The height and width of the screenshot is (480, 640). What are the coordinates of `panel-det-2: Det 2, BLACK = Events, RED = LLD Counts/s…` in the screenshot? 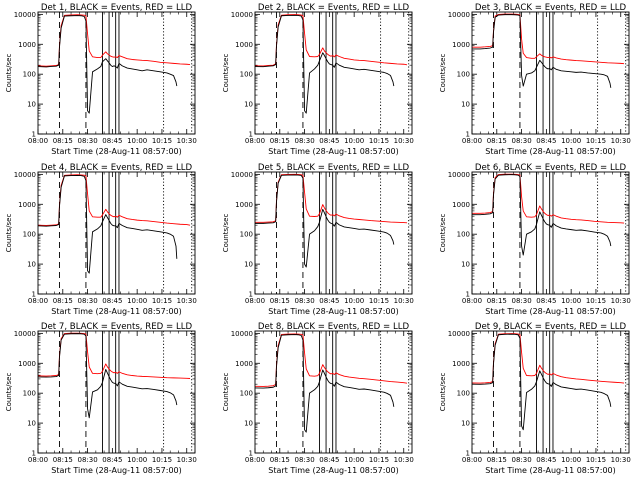 It's located at (318, 79).